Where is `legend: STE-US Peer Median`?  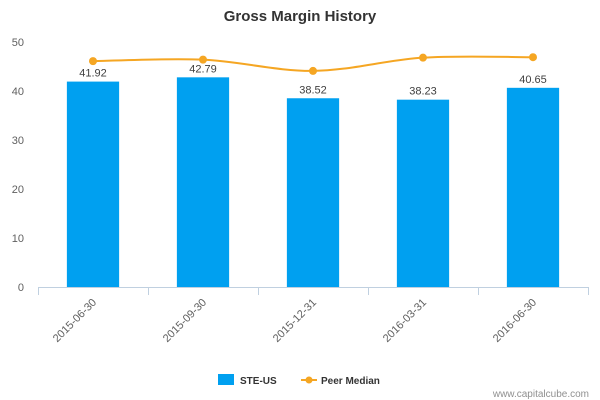
legend: STE-US Peer Median is located at coordinates (299, 380).